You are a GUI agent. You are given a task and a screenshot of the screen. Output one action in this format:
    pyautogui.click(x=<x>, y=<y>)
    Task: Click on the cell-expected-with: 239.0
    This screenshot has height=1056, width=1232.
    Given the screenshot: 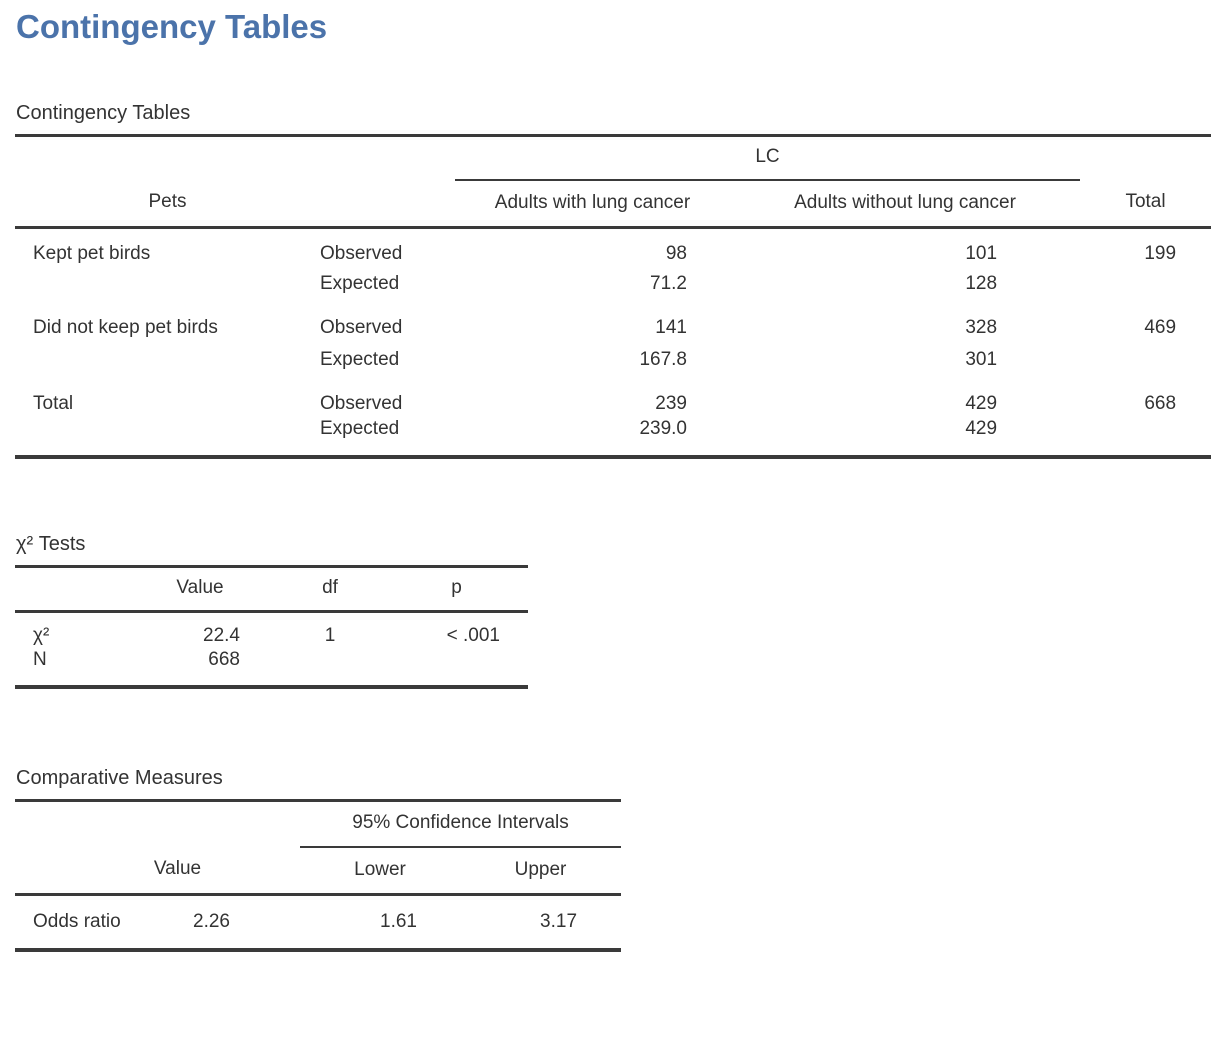 What is the action you would take?
    pyautogui.click(x=663, y=428)
    